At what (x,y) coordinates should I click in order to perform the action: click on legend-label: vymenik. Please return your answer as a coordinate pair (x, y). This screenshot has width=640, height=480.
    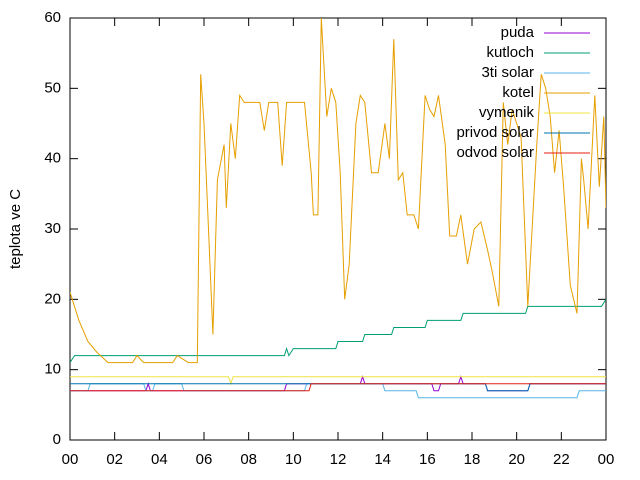
    Looking at the image, I should click on (507, 112).